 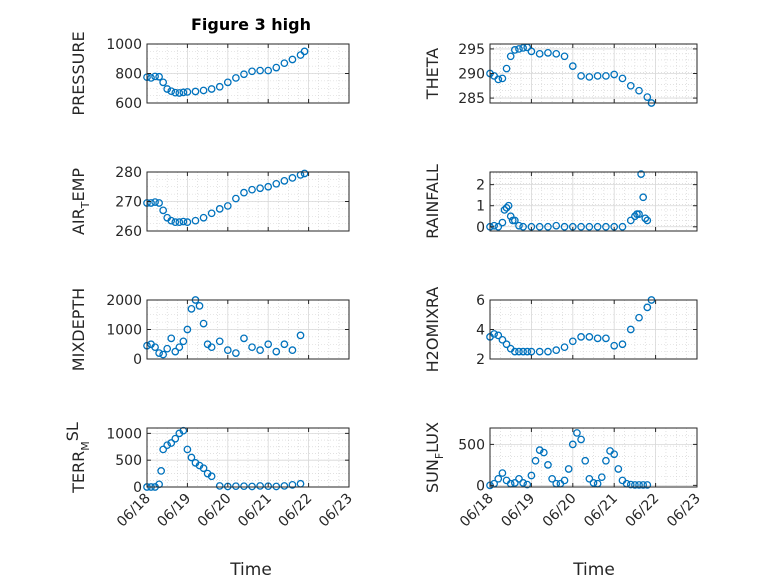 What do you see at coordinates (471, 75) in the screenshot?
I see `y-tick-label: 290` at bounding box center [471, 75].